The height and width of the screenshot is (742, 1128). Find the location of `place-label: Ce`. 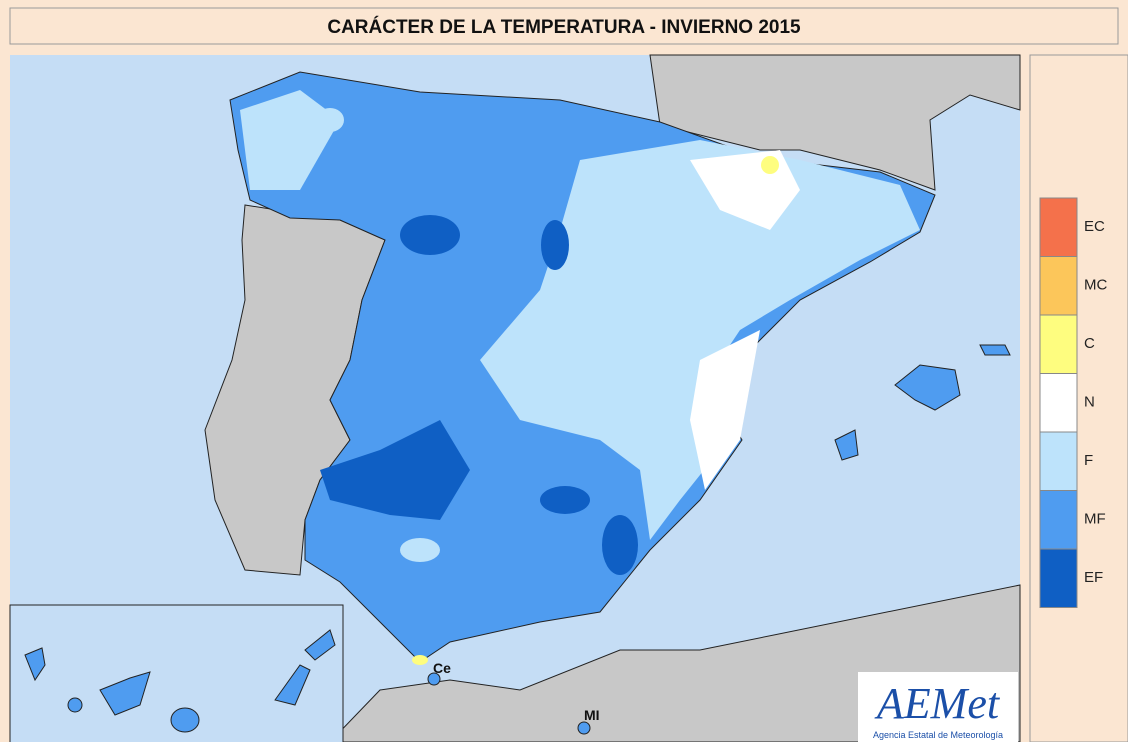

place-label: Ce is located at coordinates (442, 668).